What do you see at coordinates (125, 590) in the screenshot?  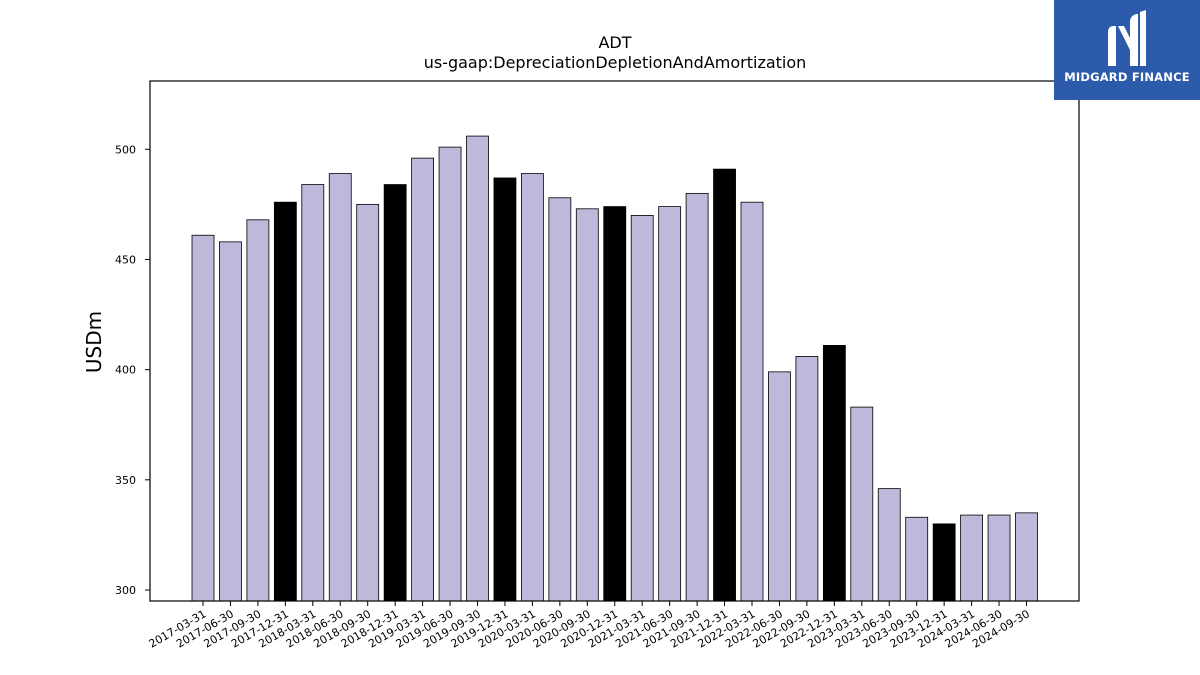 I see `y-tick-label: 300` at bounding box center [125, 590].